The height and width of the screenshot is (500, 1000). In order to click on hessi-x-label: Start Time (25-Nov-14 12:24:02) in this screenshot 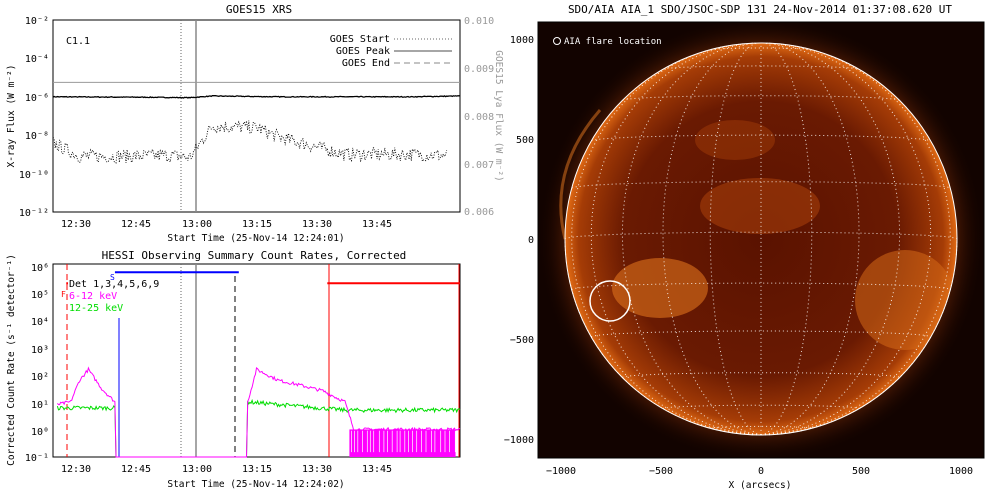, I will do `click(255, 484)`.